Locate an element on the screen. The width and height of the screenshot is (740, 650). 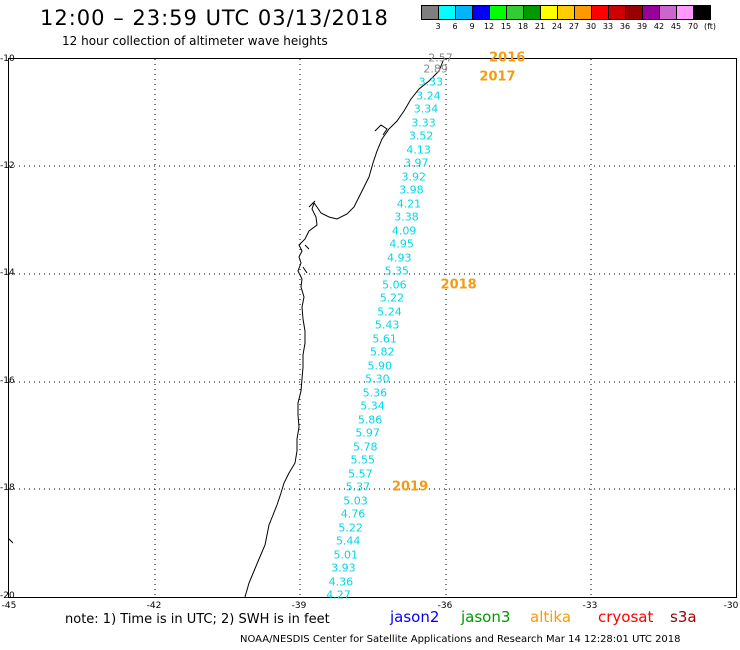
wave-height-value: 4.21 is located at coordinates (409, 204).